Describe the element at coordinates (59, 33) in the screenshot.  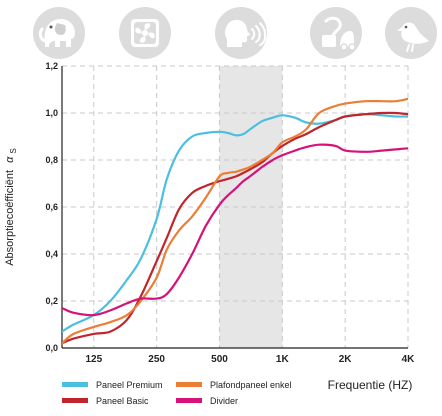
I see `elephant-icon` at that location.